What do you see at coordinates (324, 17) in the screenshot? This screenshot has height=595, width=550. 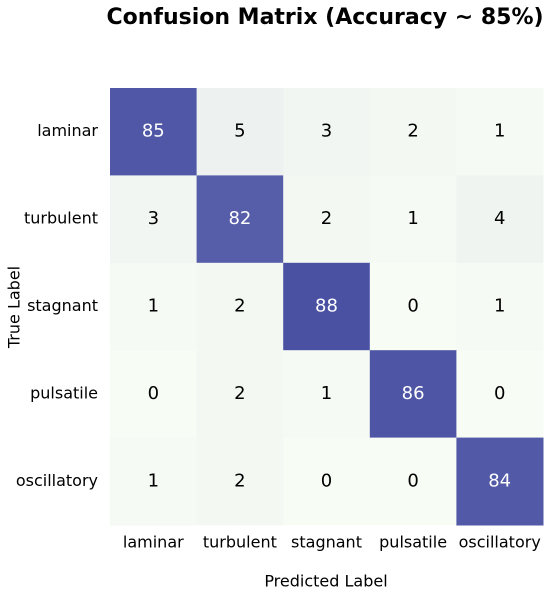 I see `chart-title: Confusion Matrix (Accuracy ~ 85%)` at bounding box center [324, 17].